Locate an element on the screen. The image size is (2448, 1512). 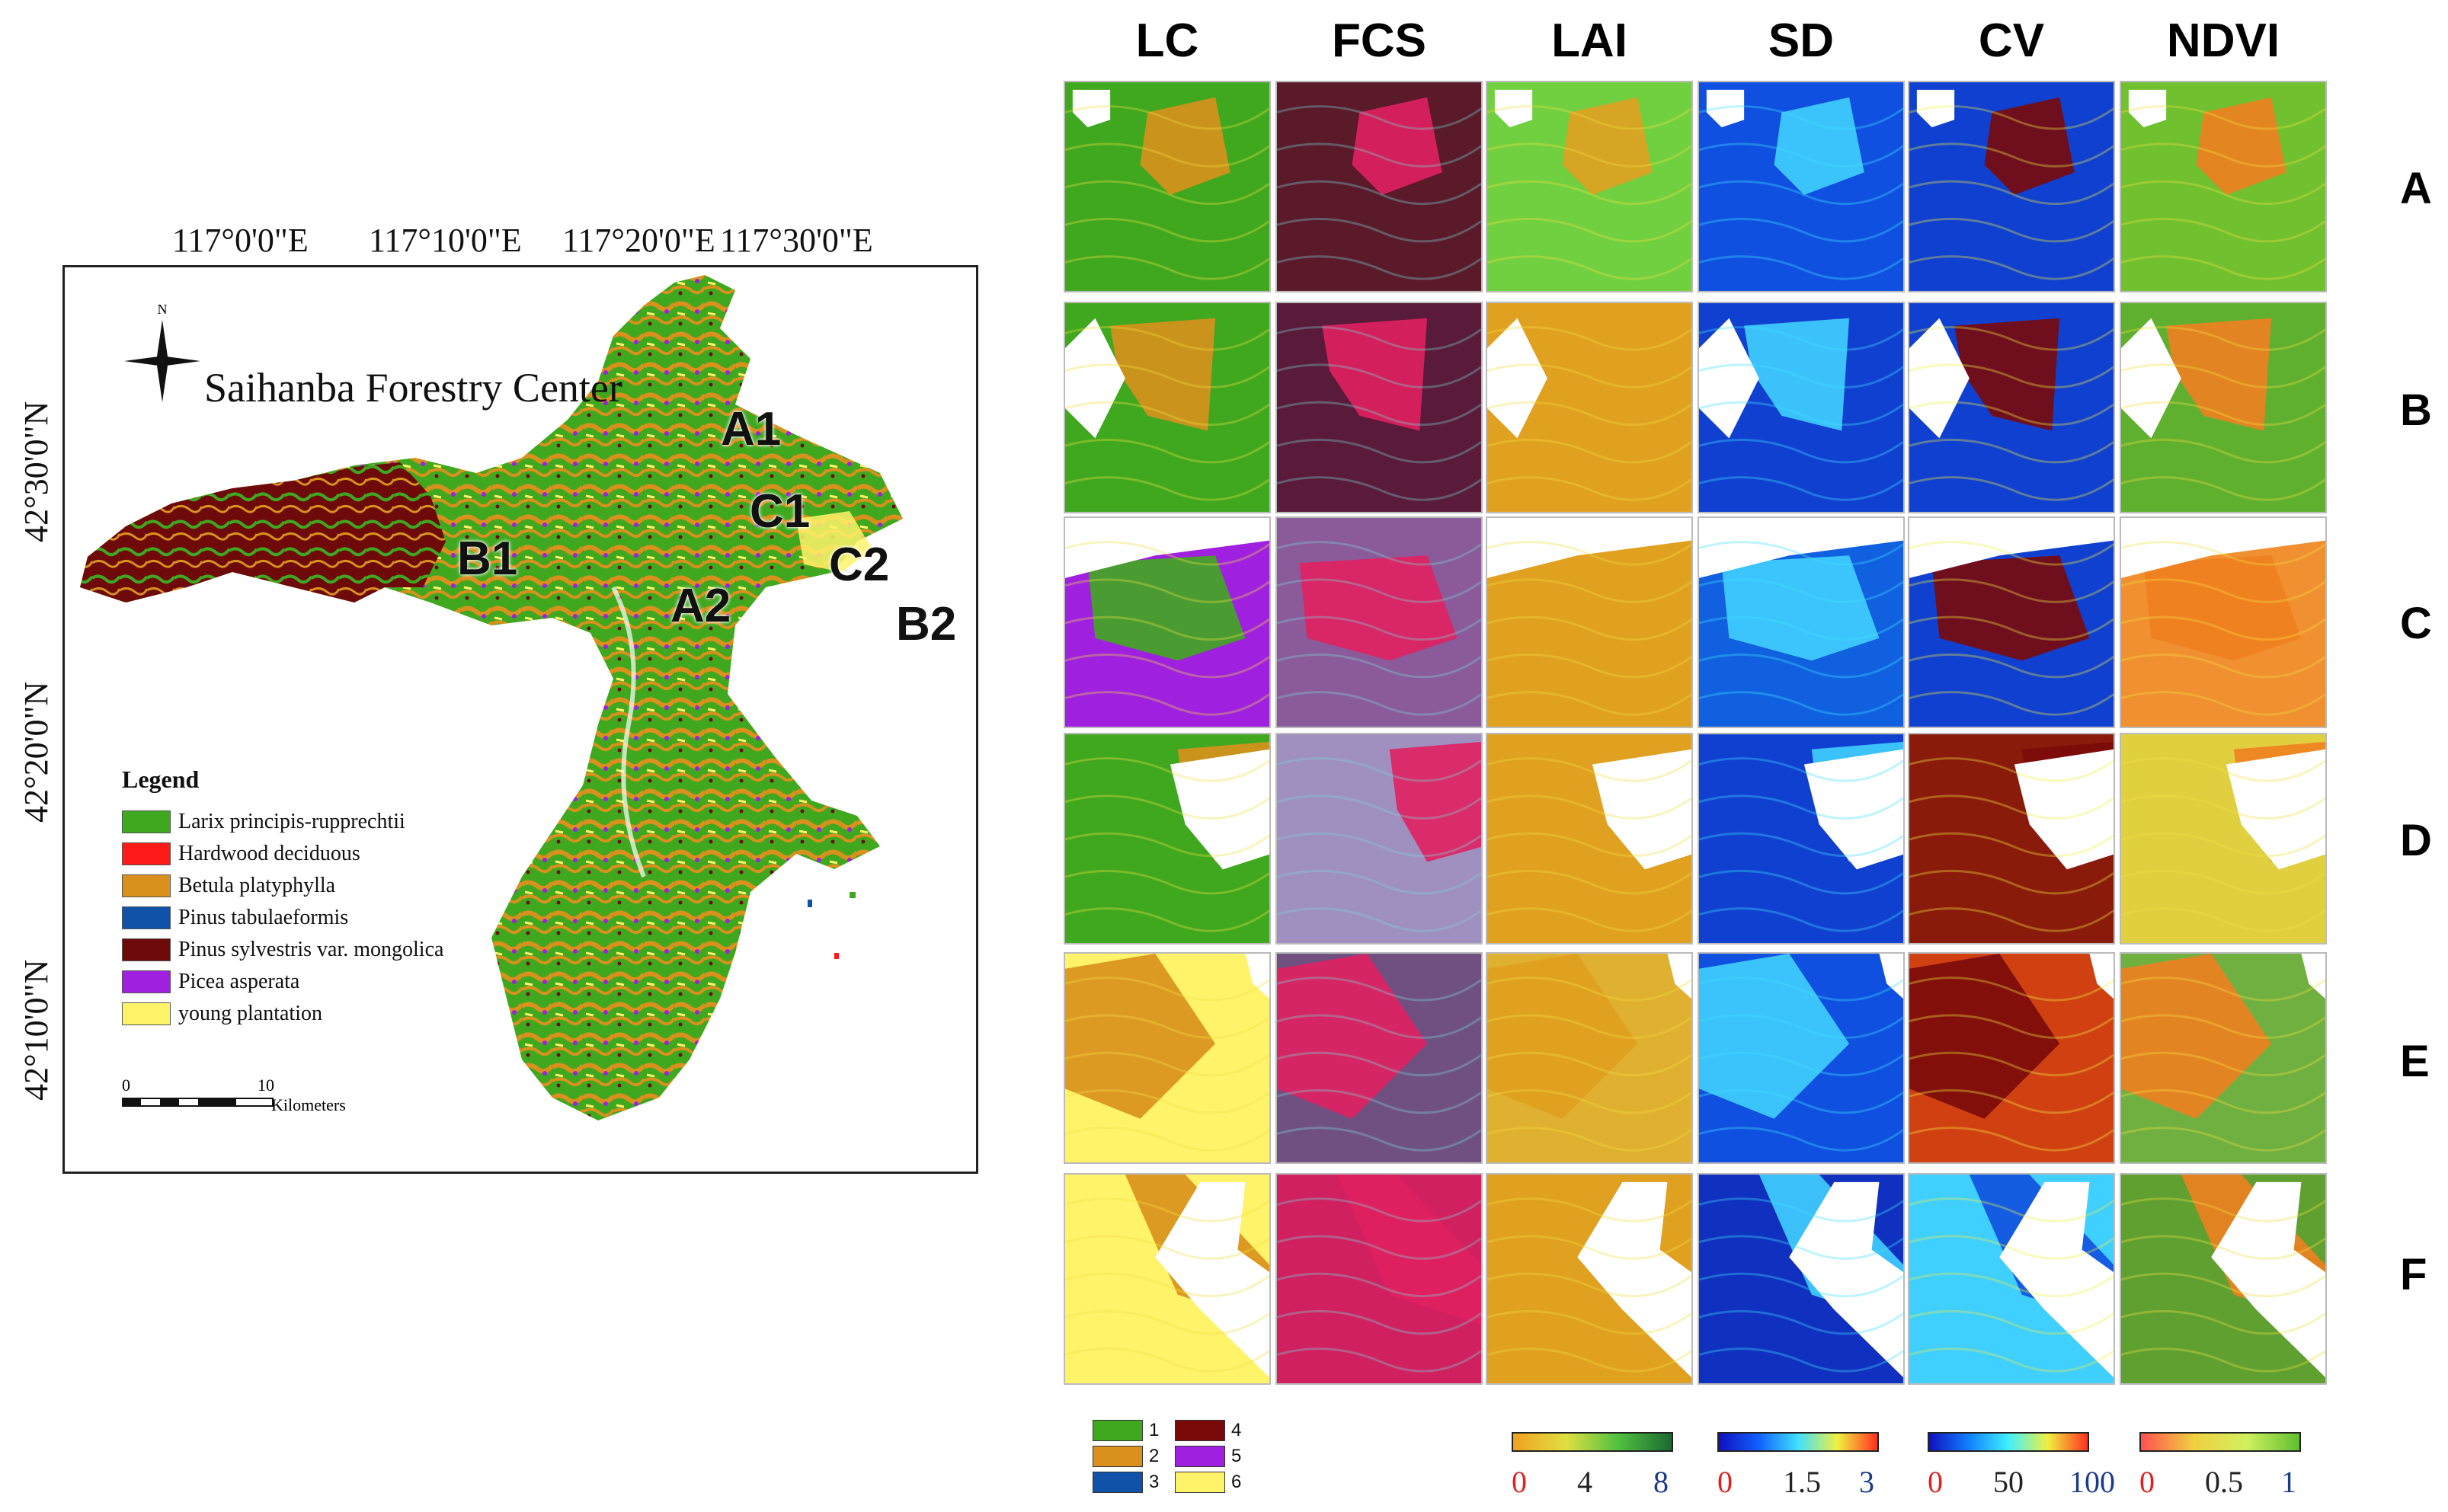
scale-bar: 0 10 Kilometers is located at coordinates (274, 1099).